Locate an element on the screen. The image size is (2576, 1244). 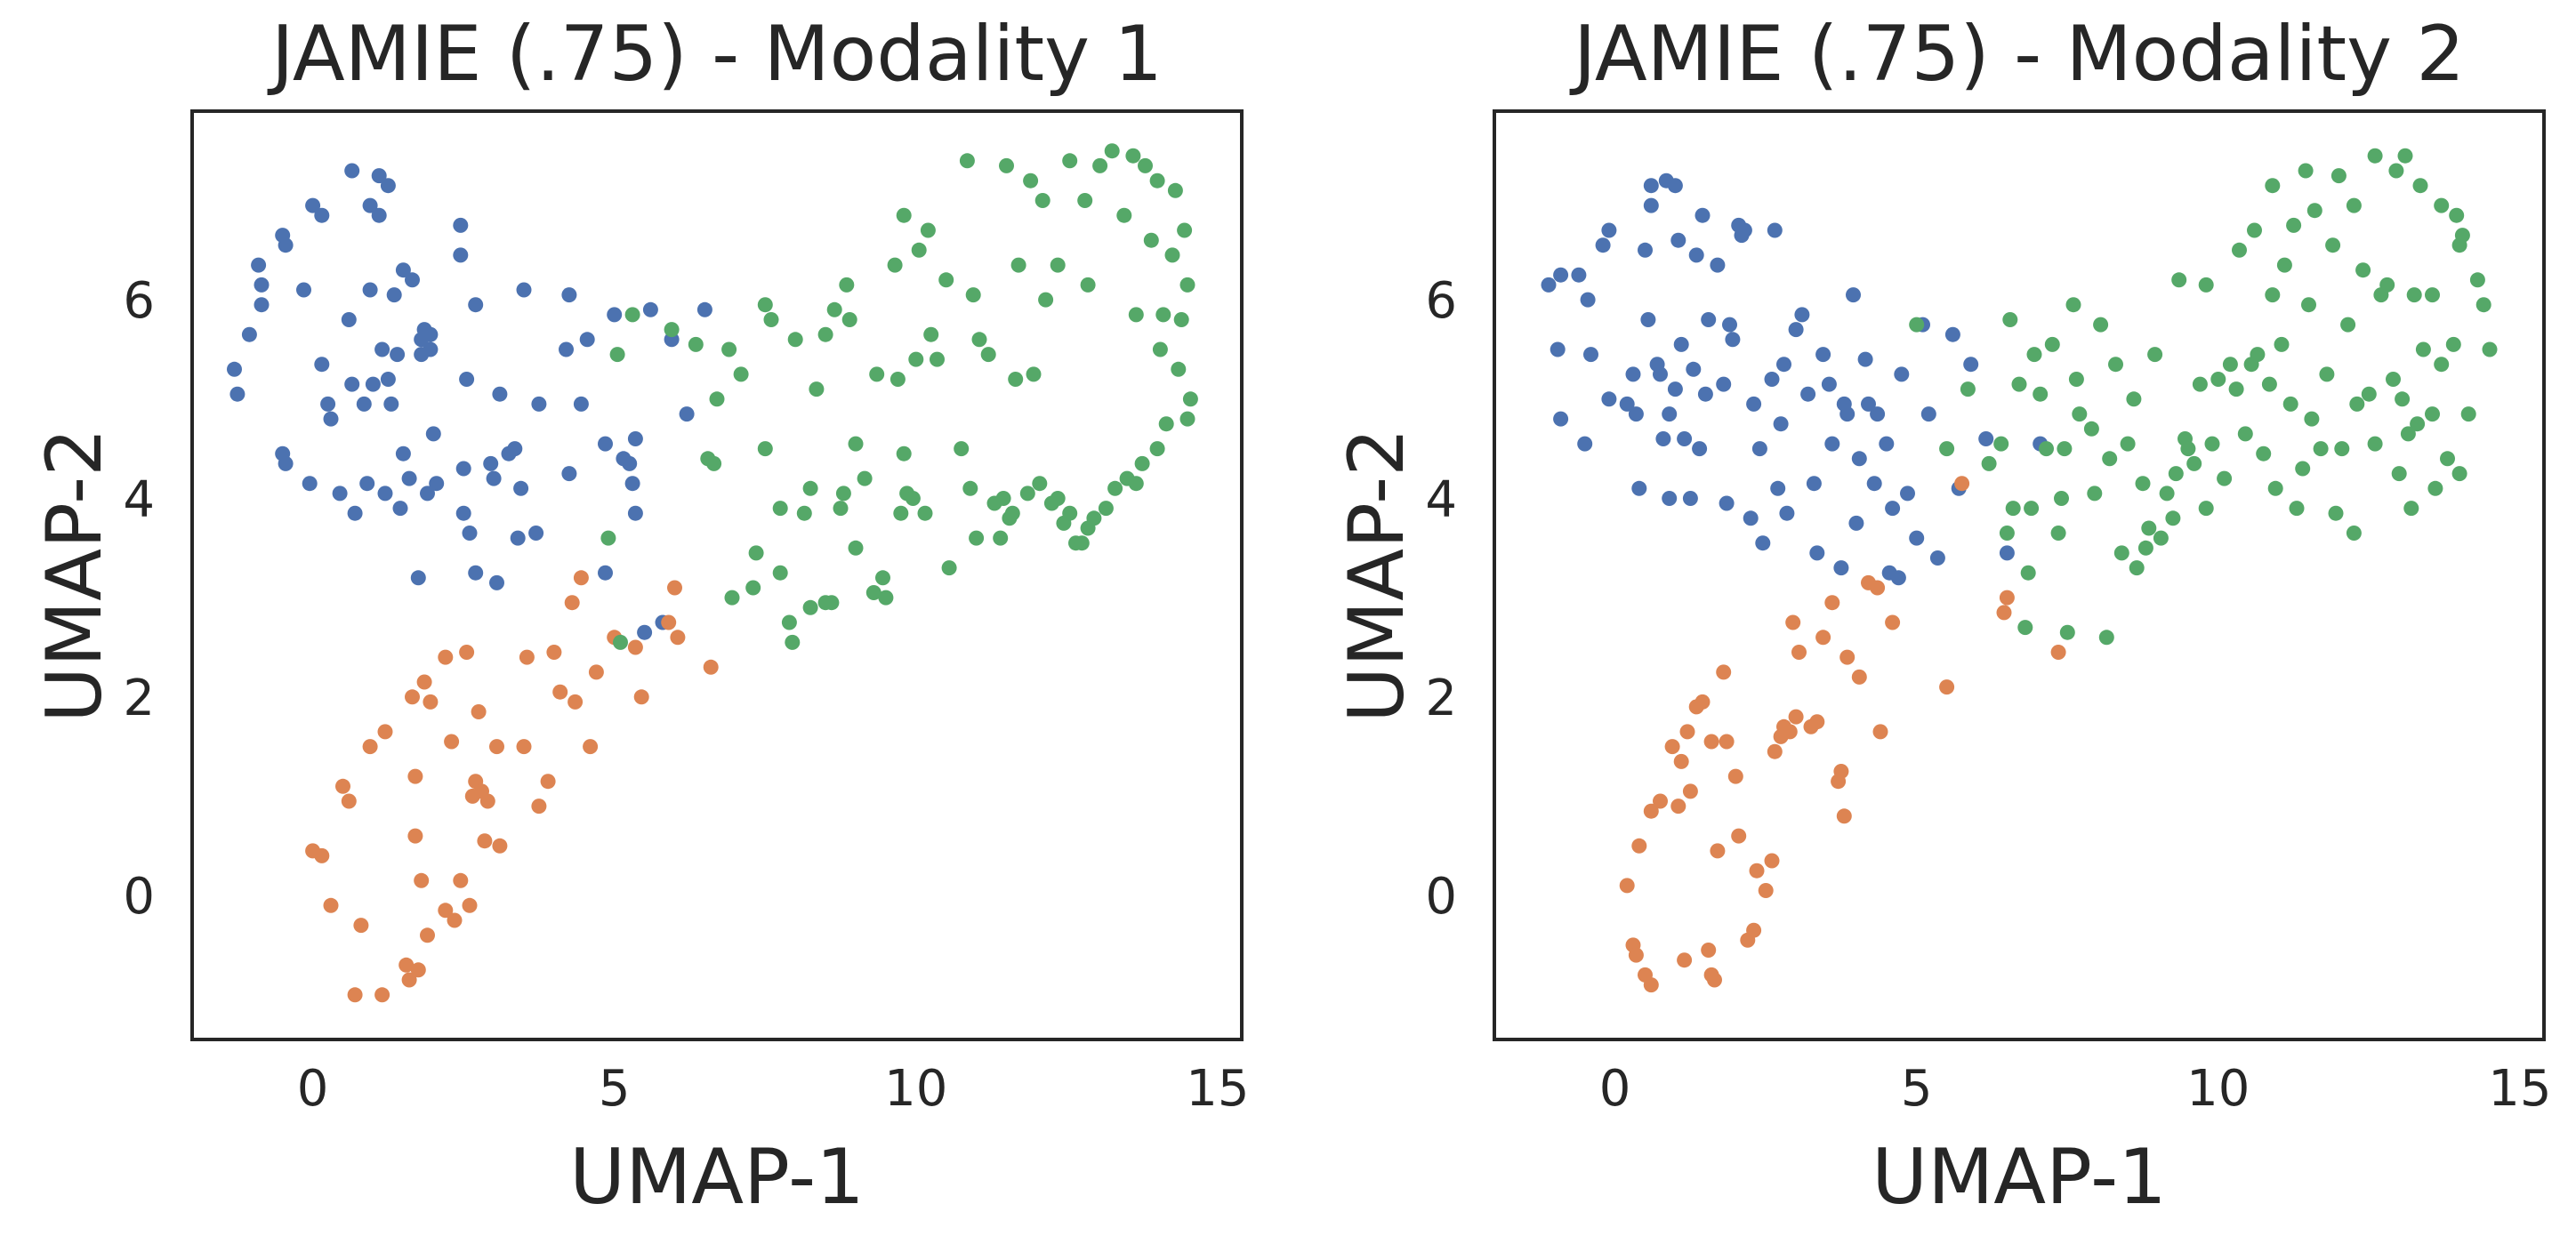
x-tick-label: 15 is located at coordinates (2519, 1089).